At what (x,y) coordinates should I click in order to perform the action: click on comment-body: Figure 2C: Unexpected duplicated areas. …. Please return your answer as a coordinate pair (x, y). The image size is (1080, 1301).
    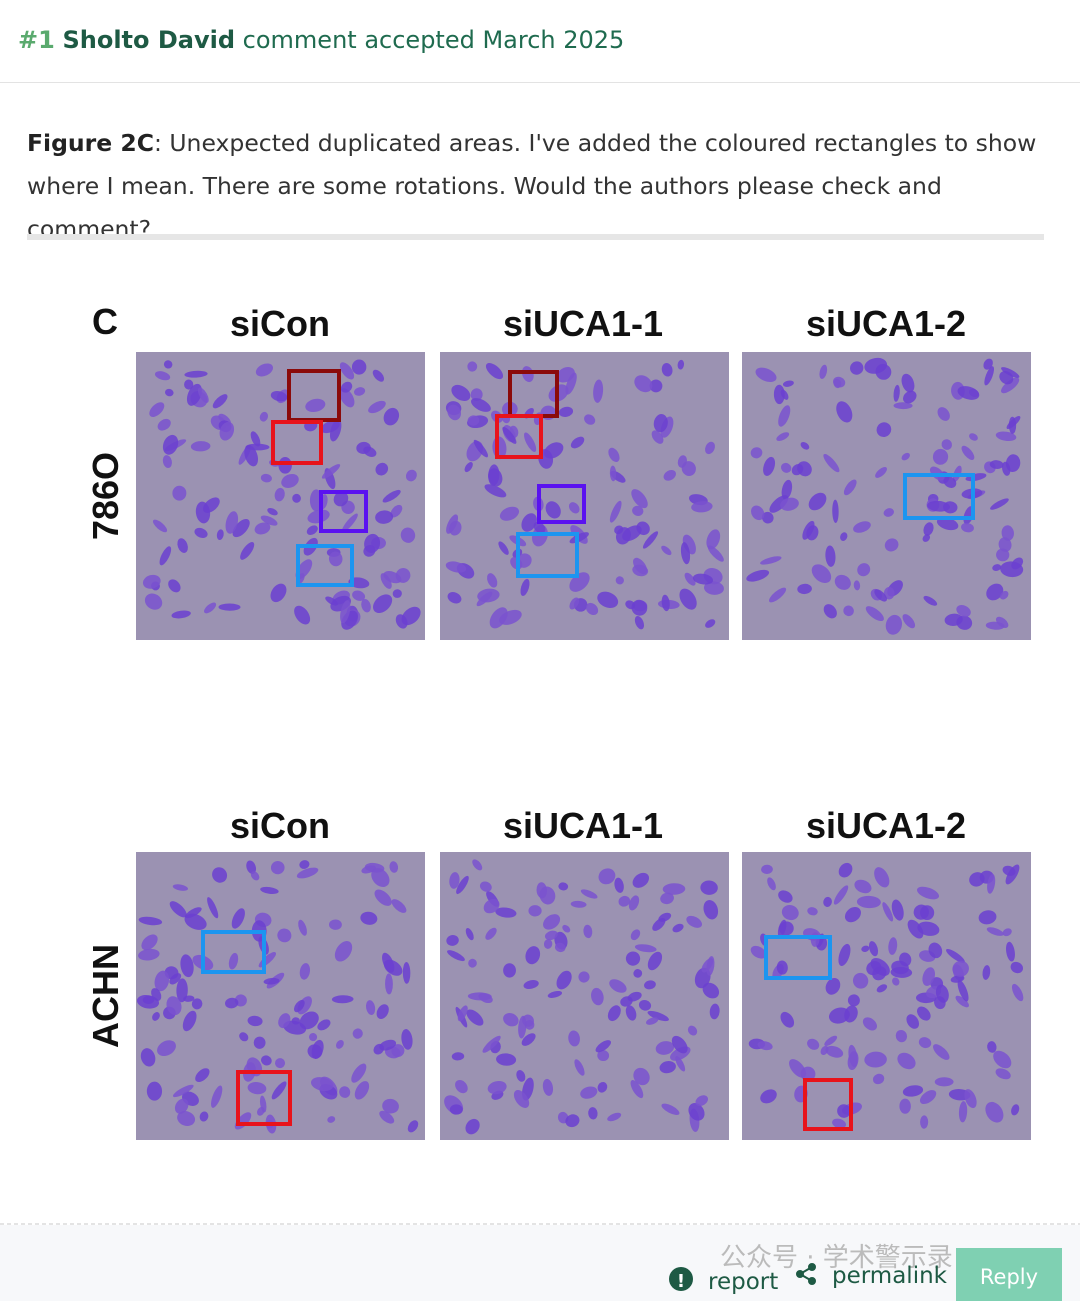
    Looking at the image, I should click on (537, 186).